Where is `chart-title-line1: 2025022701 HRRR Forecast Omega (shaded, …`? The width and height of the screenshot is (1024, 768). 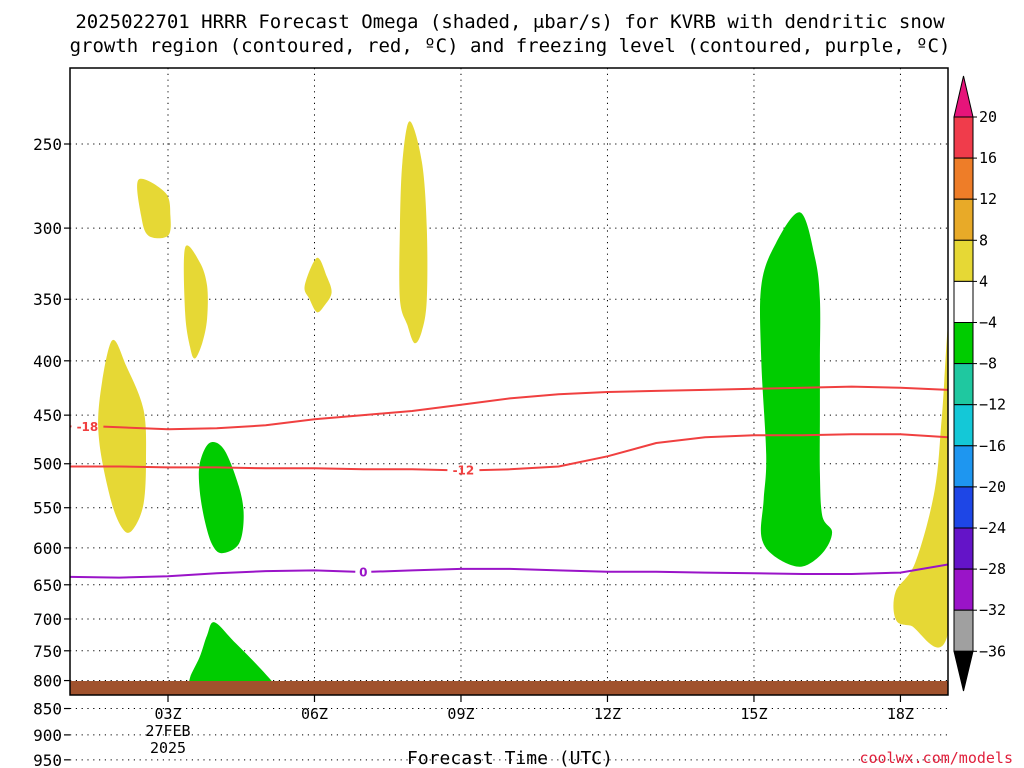 chart-title-line1: 2025022701 HRRR Forecast Omega (shaded, … is located at coordinates (510, 22).